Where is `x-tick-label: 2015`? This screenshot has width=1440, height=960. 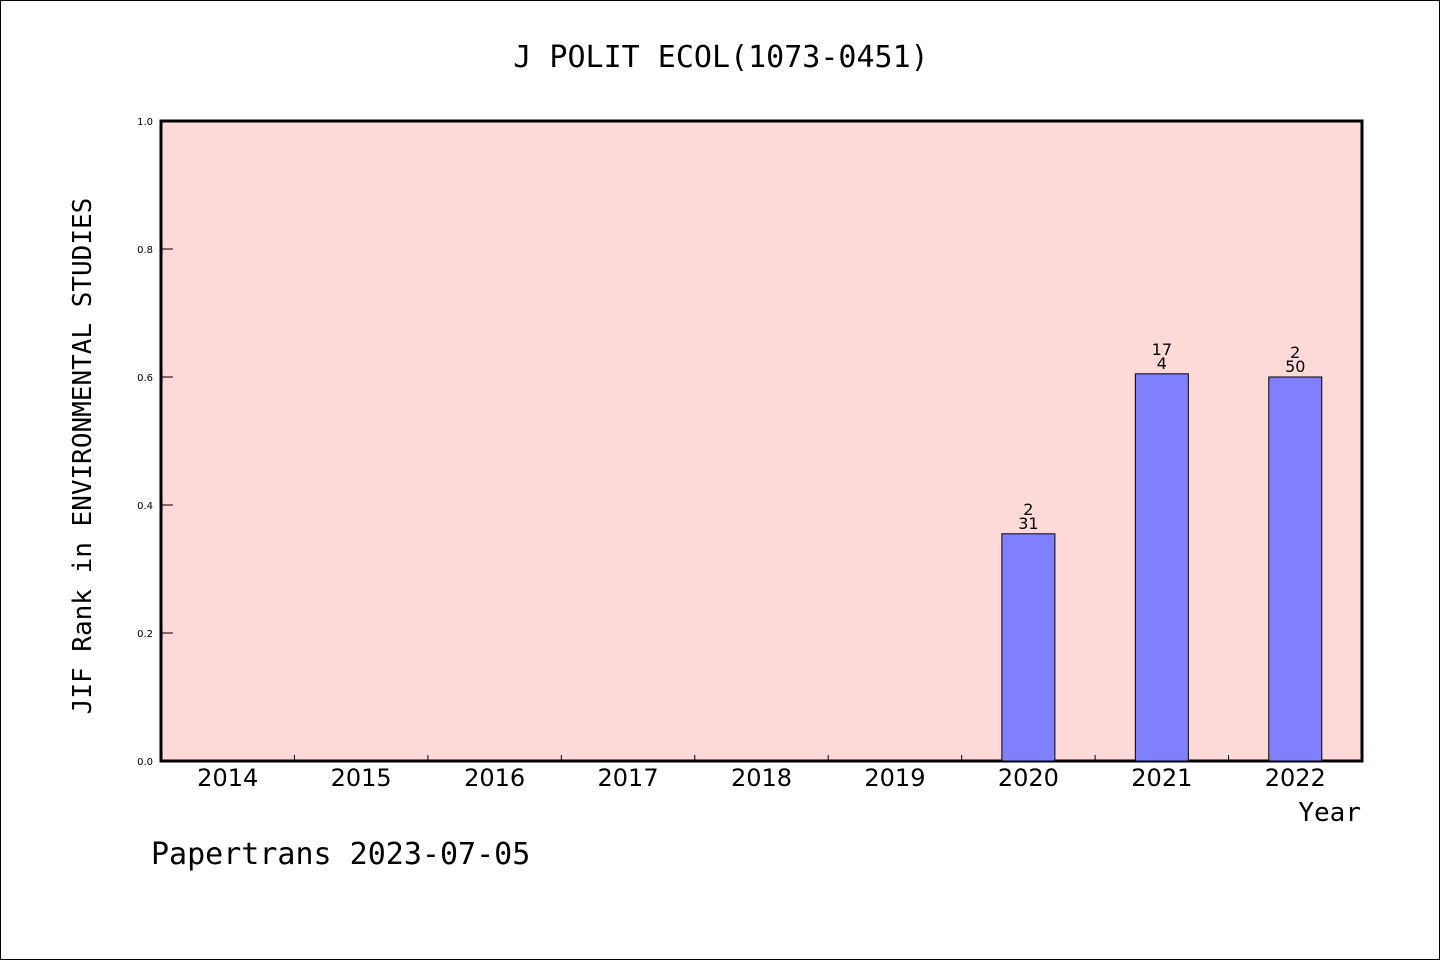
x-tick-label: 2015 is located at coordinates (361, 778).